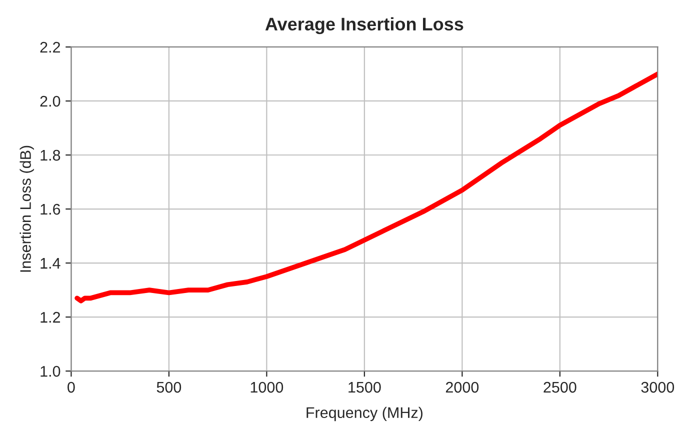  Describe the element at coordinates (27, 209) in the screenshot. I see `y-axis-title: Insertion Loss (dB)` at that location.